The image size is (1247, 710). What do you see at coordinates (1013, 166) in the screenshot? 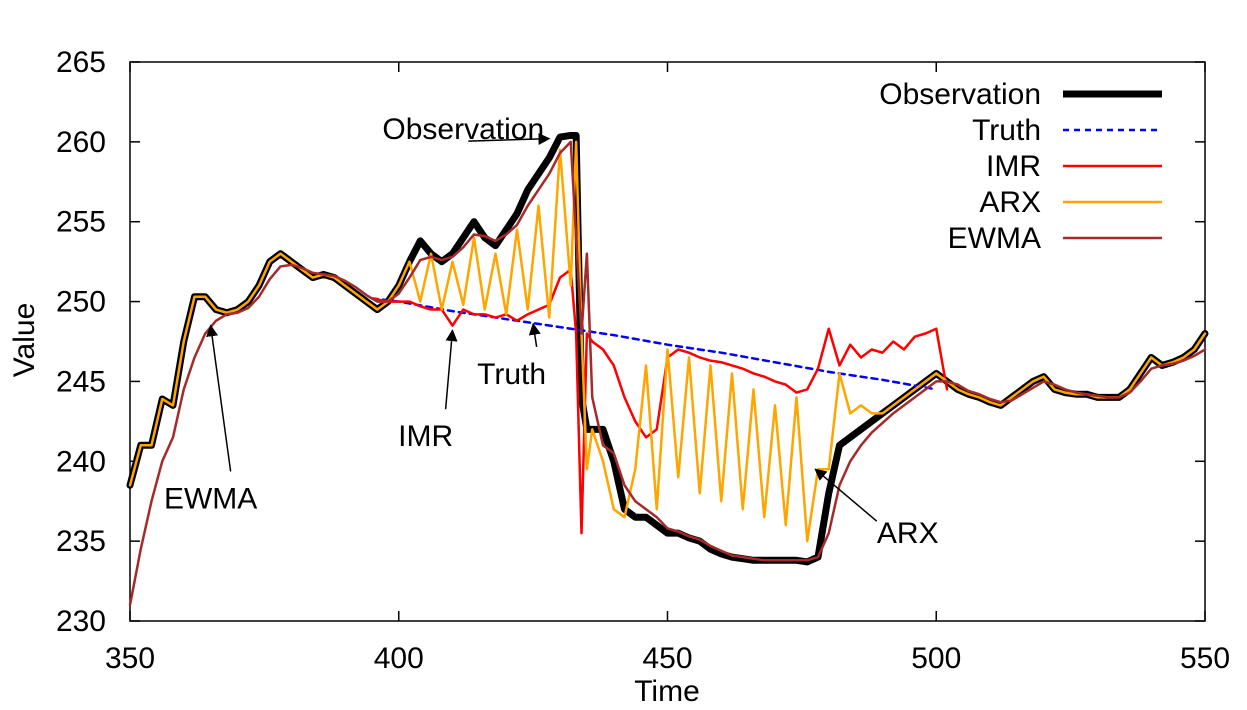
I see `legend-label-imr: IMR` at bounding box center [1013, 166].